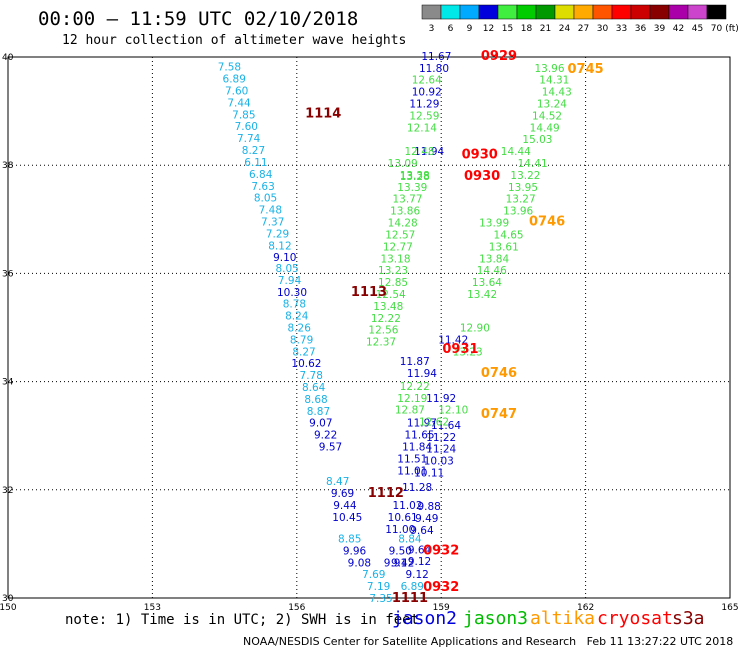 The width and height of the screenshot is (740, 650). I want to click on data-point-jason2: 11.94, so click(422, 374).